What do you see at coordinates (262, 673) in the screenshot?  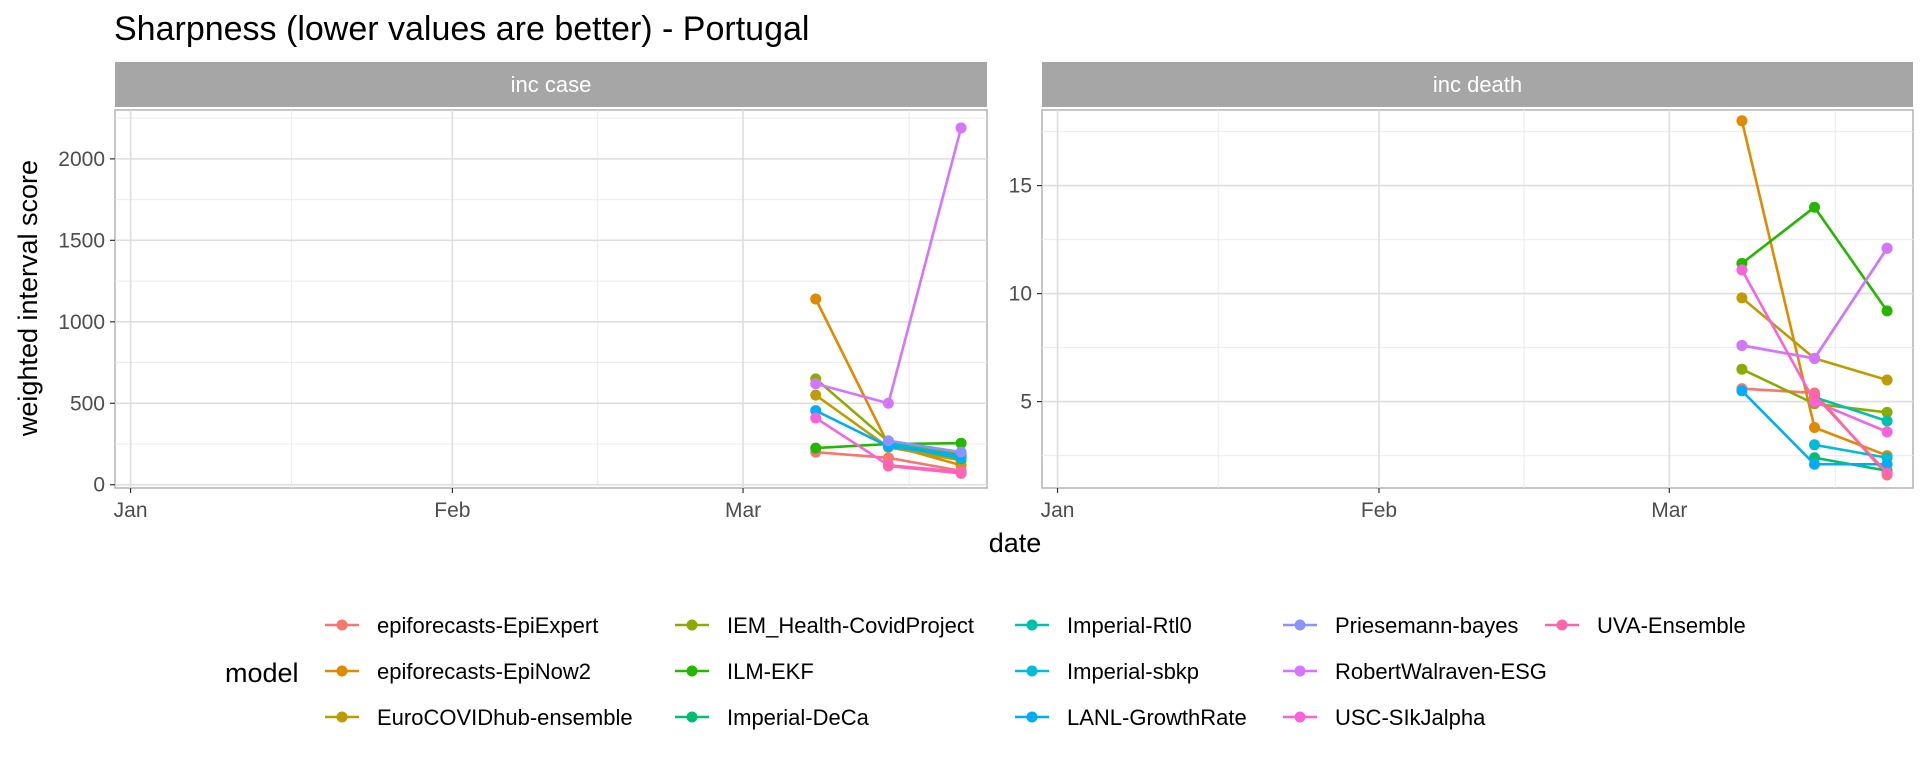 I see `legend-title: model` at bounding box center [262, 673].